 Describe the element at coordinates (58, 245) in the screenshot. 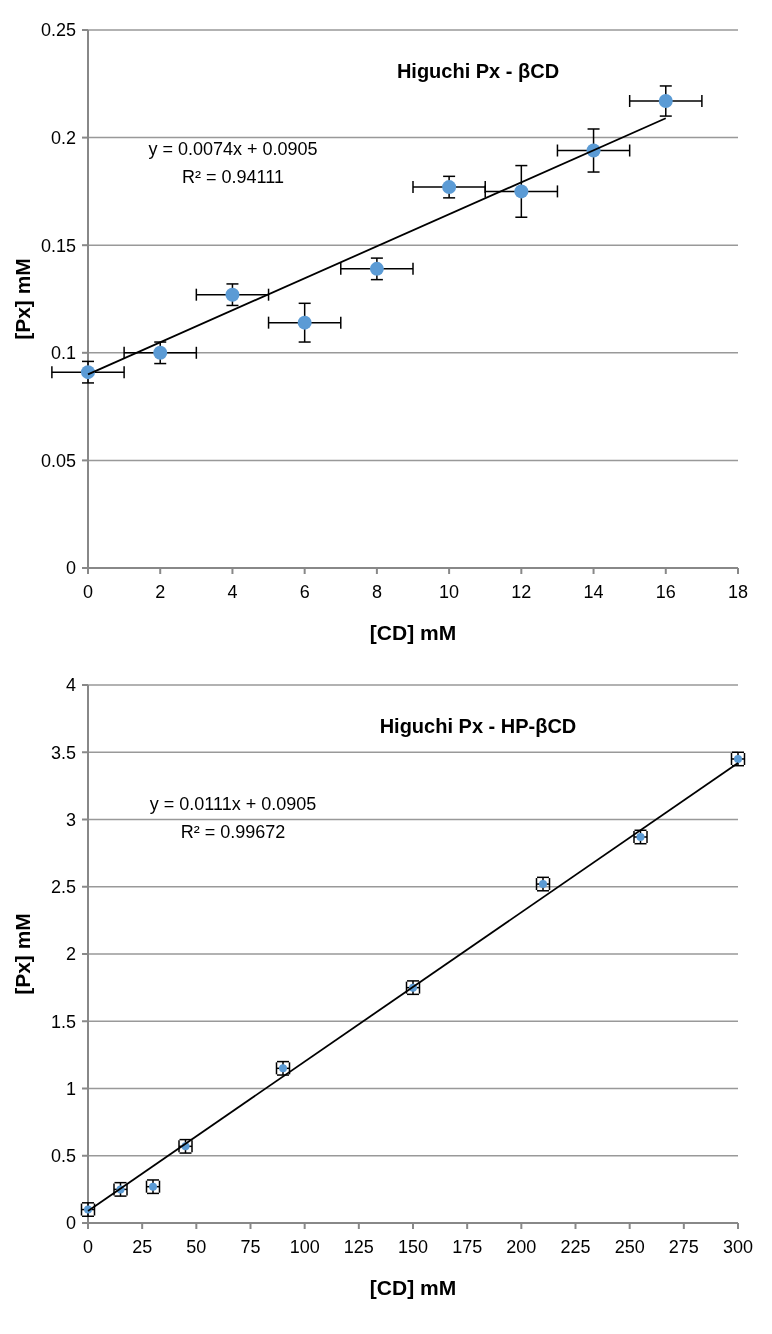

I see `y-tick-label: 0.15` at that location.